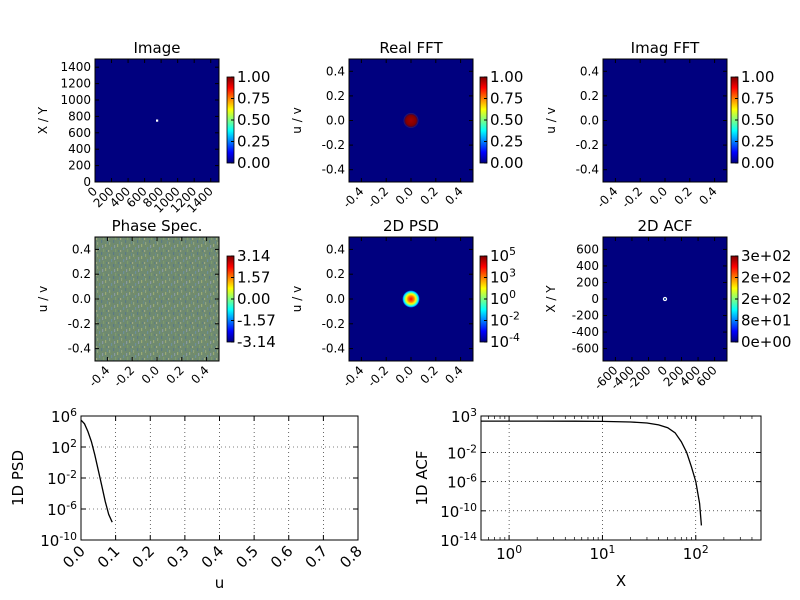 Image resolution: width=800 pixels, height=600 pixels. Describe the element at coordinates (411, 226) in the screenshot. I see `chart-title: 2D PSD` at that location.